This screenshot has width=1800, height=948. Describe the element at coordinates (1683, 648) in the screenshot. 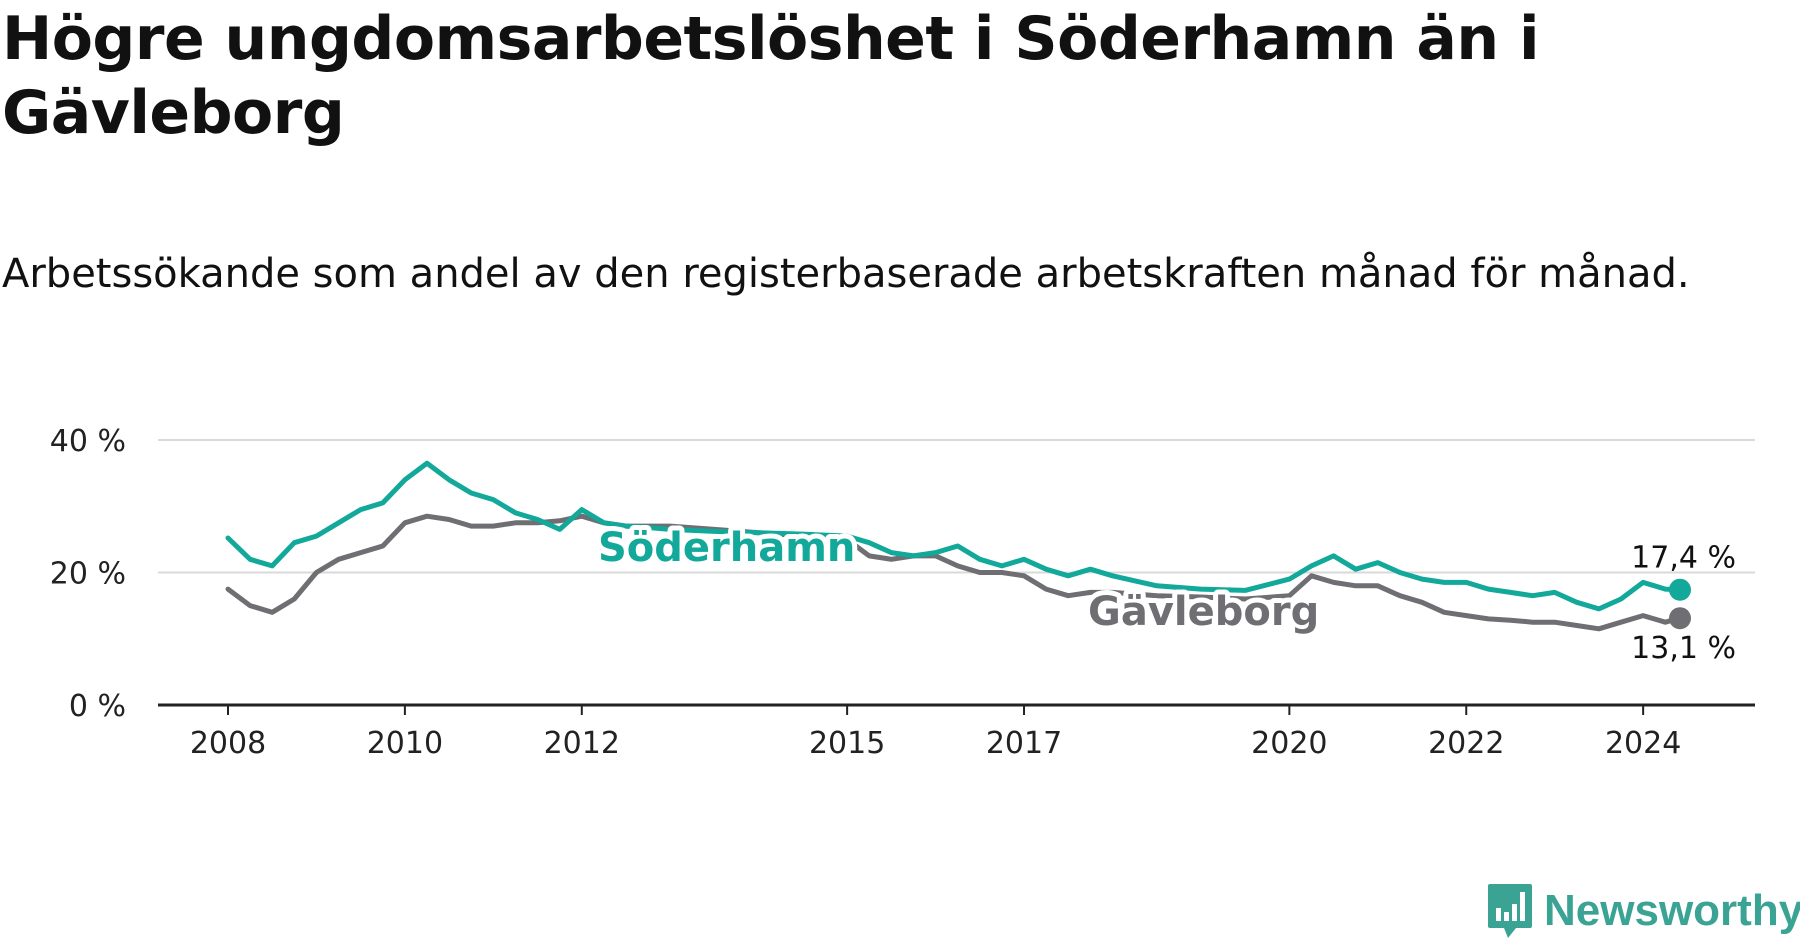

I see `end-label-gavleborg: 13,1 %` at that location.